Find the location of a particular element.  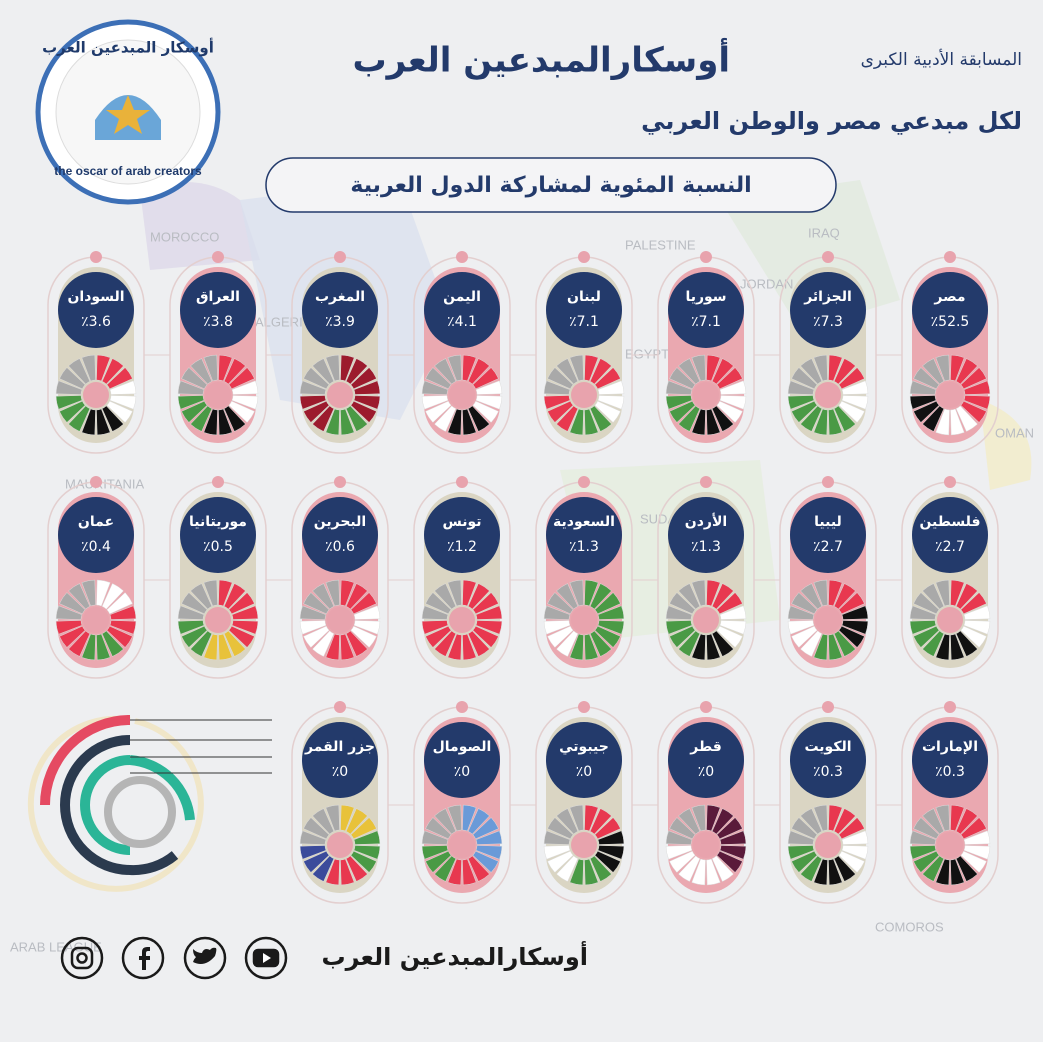

logo-star is located at coordinates (128, 114).